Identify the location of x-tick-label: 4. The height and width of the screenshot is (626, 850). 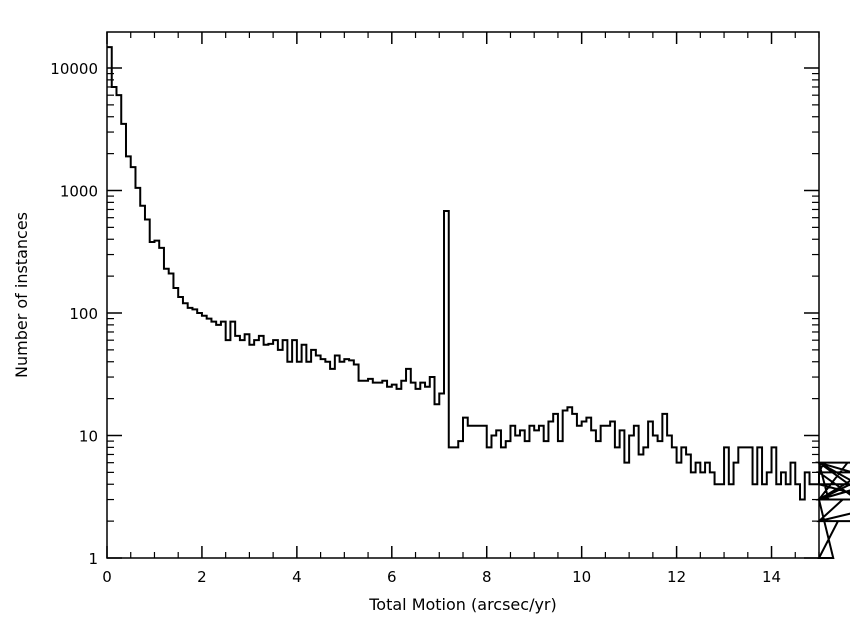
(297, 577).